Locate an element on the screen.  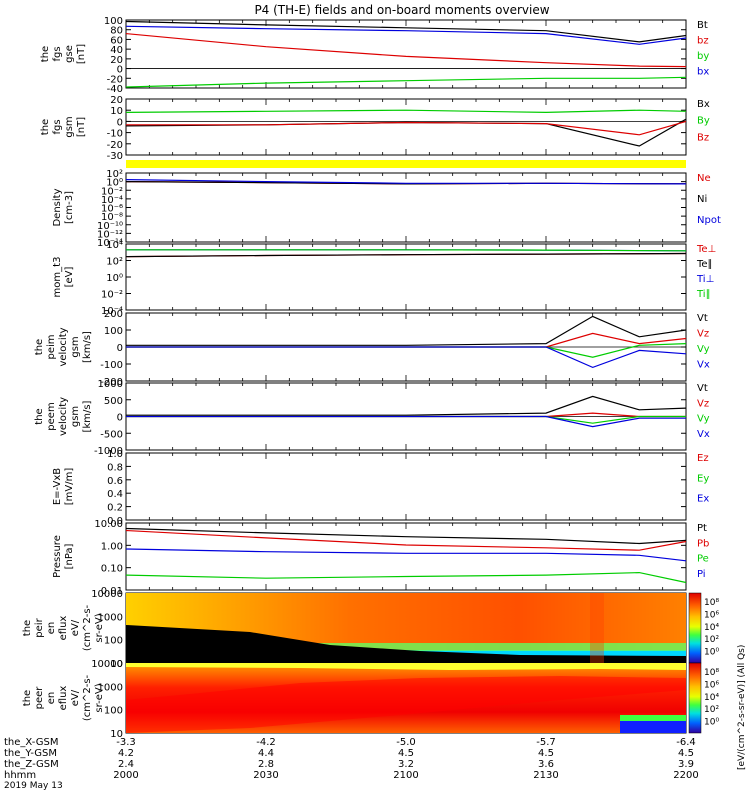
series-line-by is located at coordinates (406, 82).